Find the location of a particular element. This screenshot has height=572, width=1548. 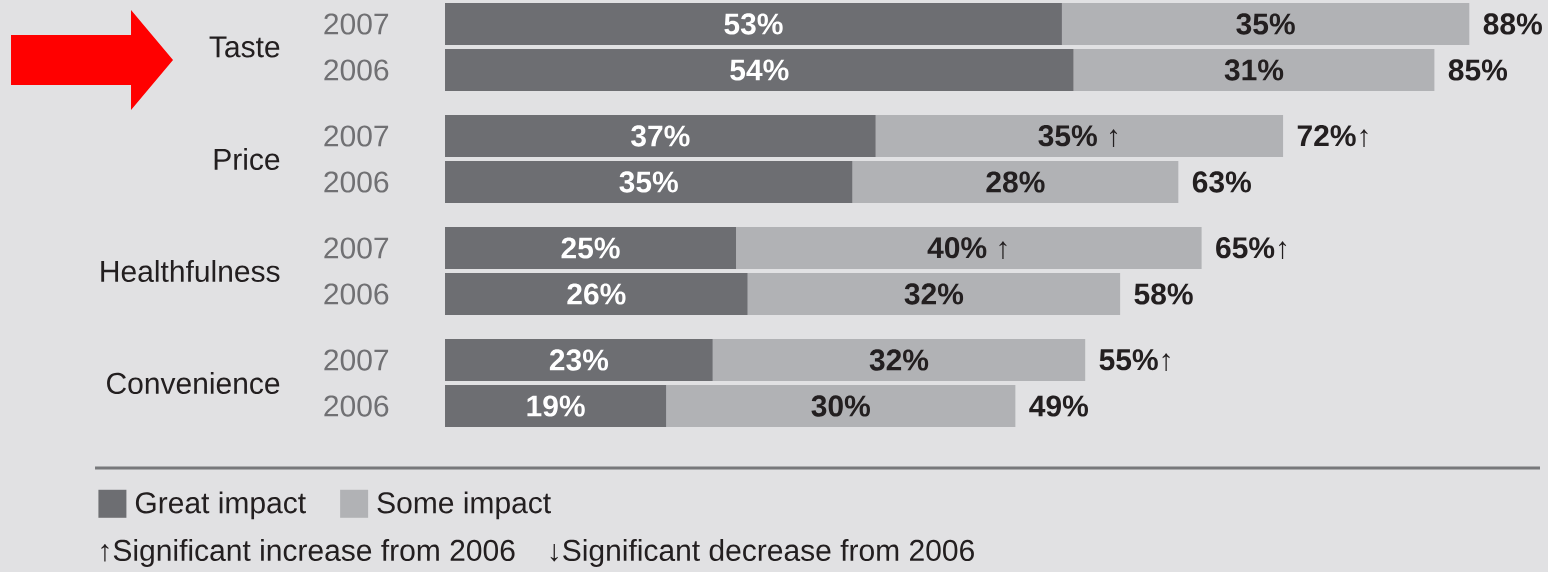

data-label: 23% is located at coordinates (579, 360).